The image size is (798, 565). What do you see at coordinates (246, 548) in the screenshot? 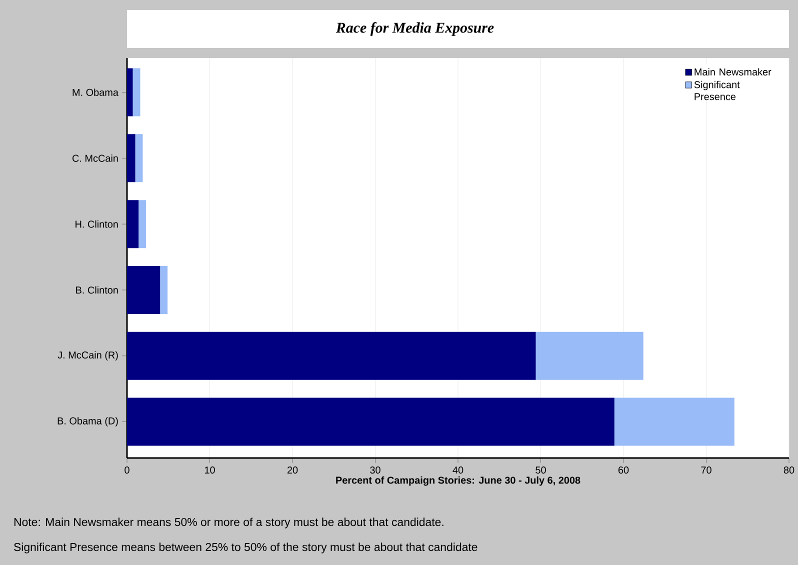
I see `text: Significant Presence means between 25% to 50% of the story must be about that candidate` at bounding box center [246, 548].